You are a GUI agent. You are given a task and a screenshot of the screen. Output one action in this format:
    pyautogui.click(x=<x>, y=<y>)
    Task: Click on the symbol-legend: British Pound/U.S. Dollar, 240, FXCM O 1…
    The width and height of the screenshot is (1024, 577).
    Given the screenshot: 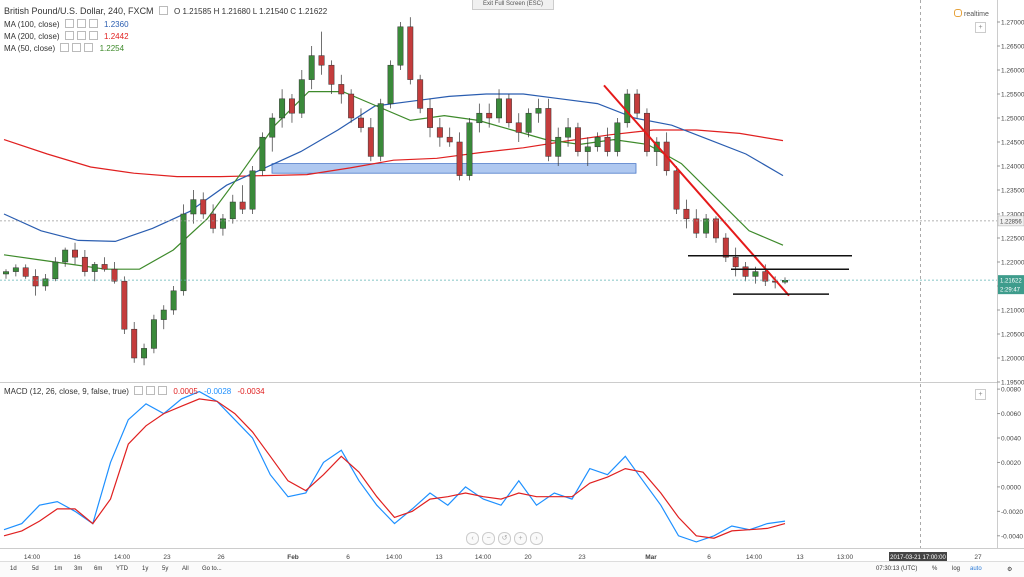 What is the action you would take?
    pyautogui.click(x=165, y=11)
    